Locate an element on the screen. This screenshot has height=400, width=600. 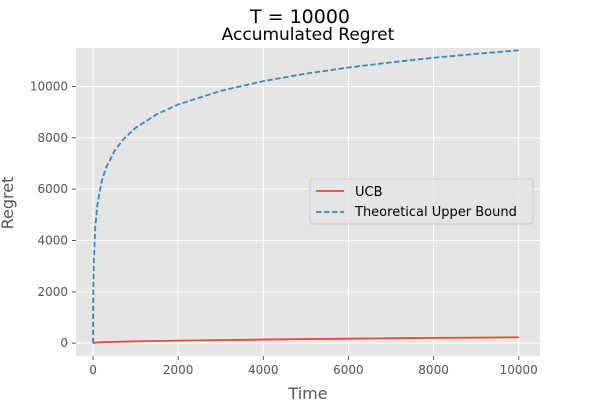
x-axis-label: Time is located at coordinates (307, 392).